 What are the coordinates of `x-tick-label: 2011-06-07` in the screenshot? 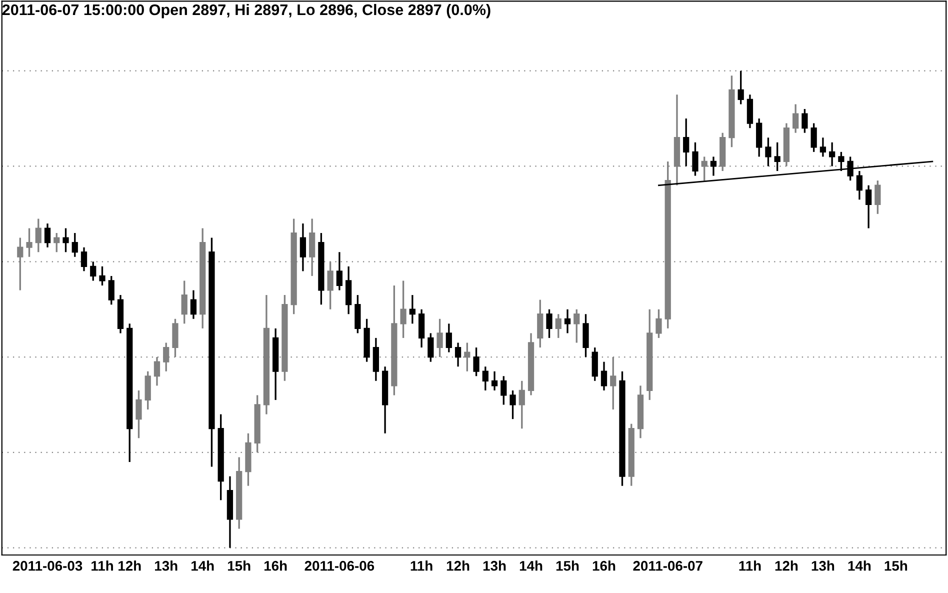 It's located at (667, 565).